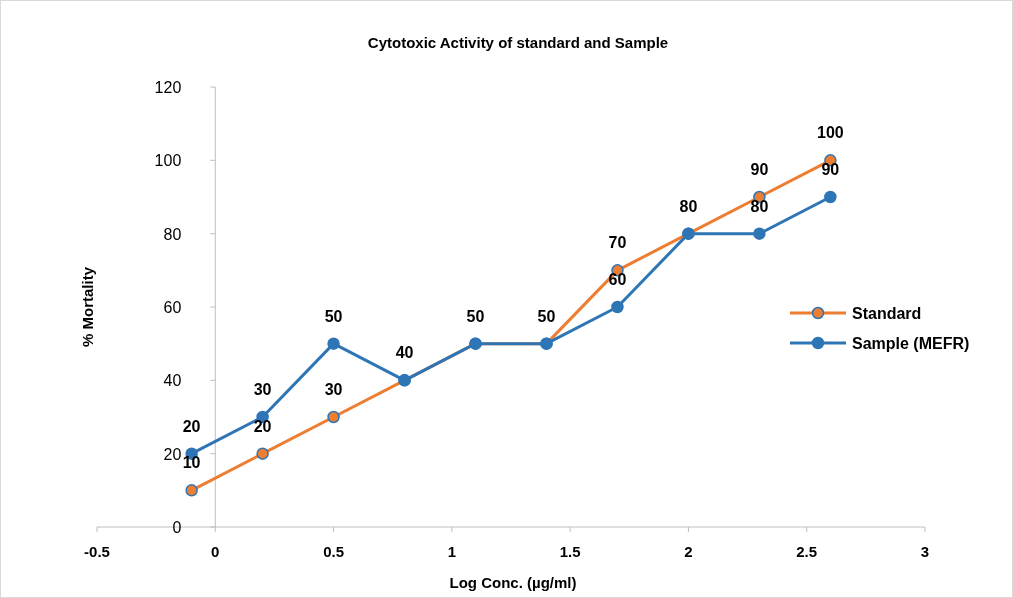 This screenshot has width=1013, height=598. What do you see at coordinates (172, 234) in the screenshot?
I see `y-tick-label: 80` at bounding box center [172, 234].